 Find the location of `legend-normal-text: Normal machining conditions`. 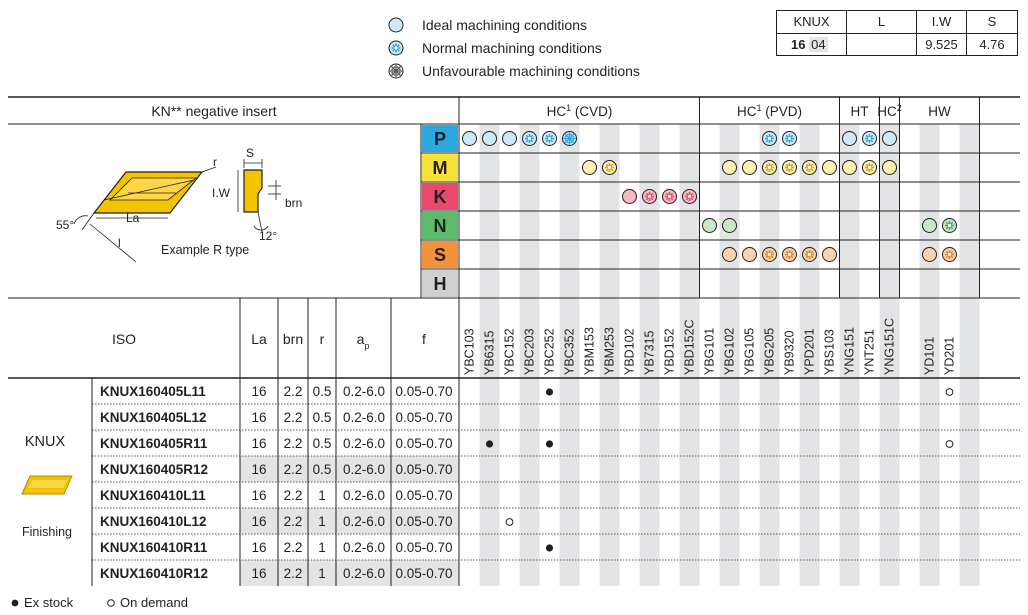

legend-normal-text: Normal machining conditions is located at coordinates (512, 48).